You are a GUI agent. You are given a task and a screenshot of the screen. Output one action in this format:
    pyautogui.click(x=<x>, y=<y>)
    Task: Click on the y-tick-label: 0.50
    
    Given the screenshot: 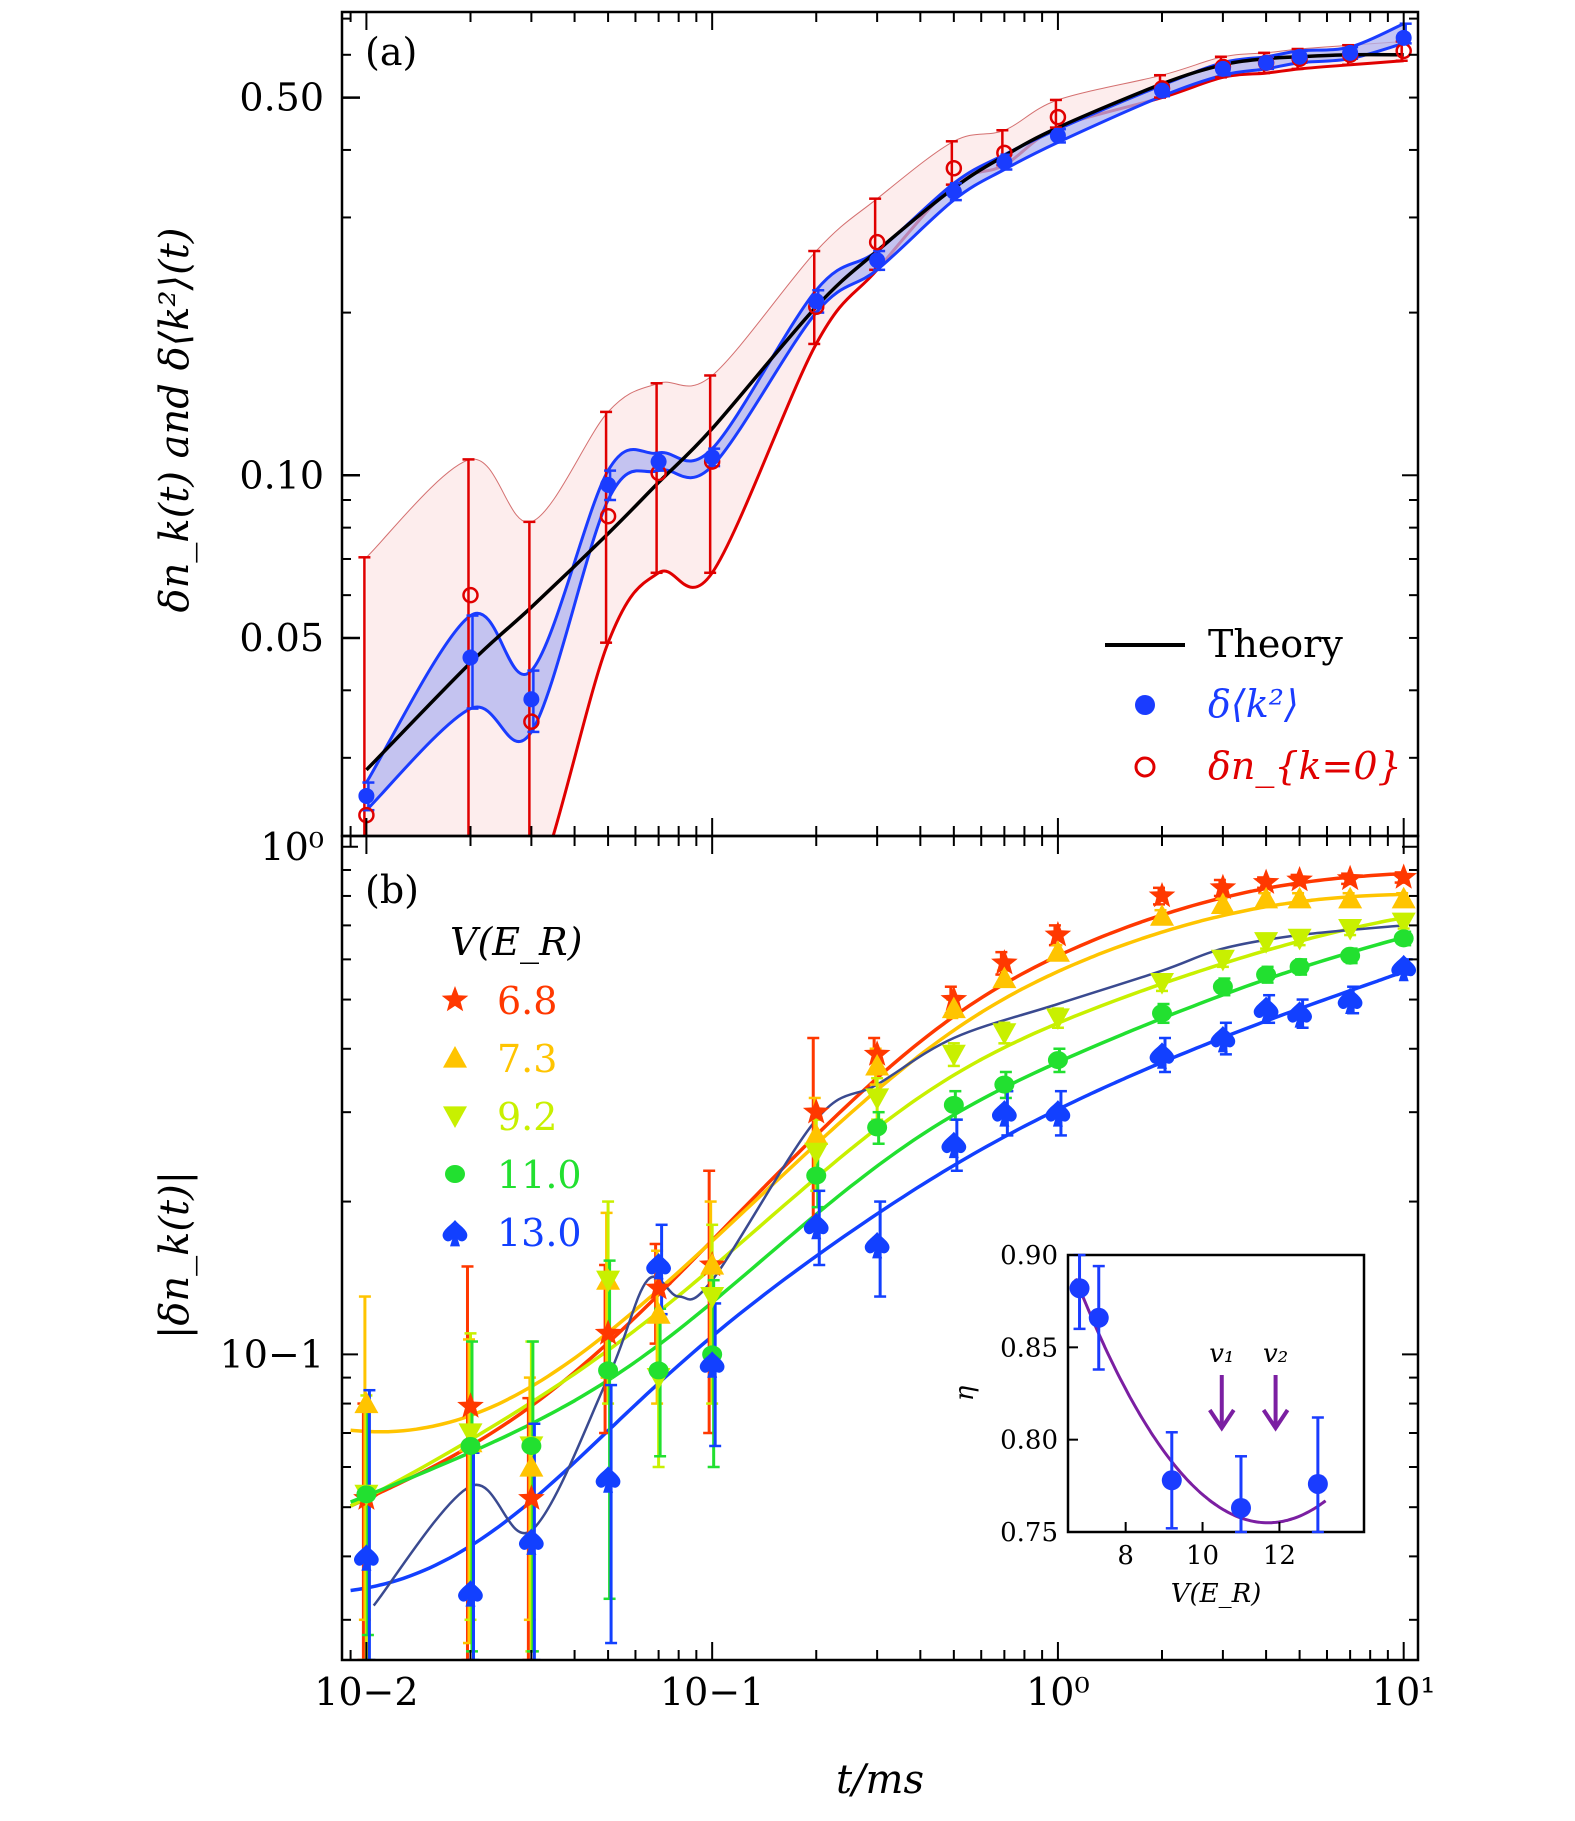 What is the action you would take?
    pyautogui.click(x=281, y=98)
    